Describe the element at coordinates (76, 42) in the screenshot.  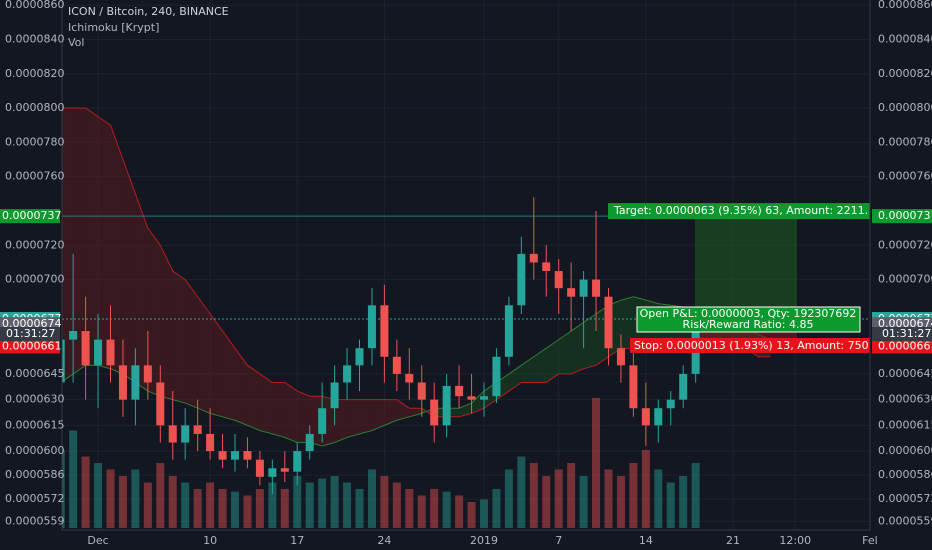
I see `indicator-label: Vol` at that location.